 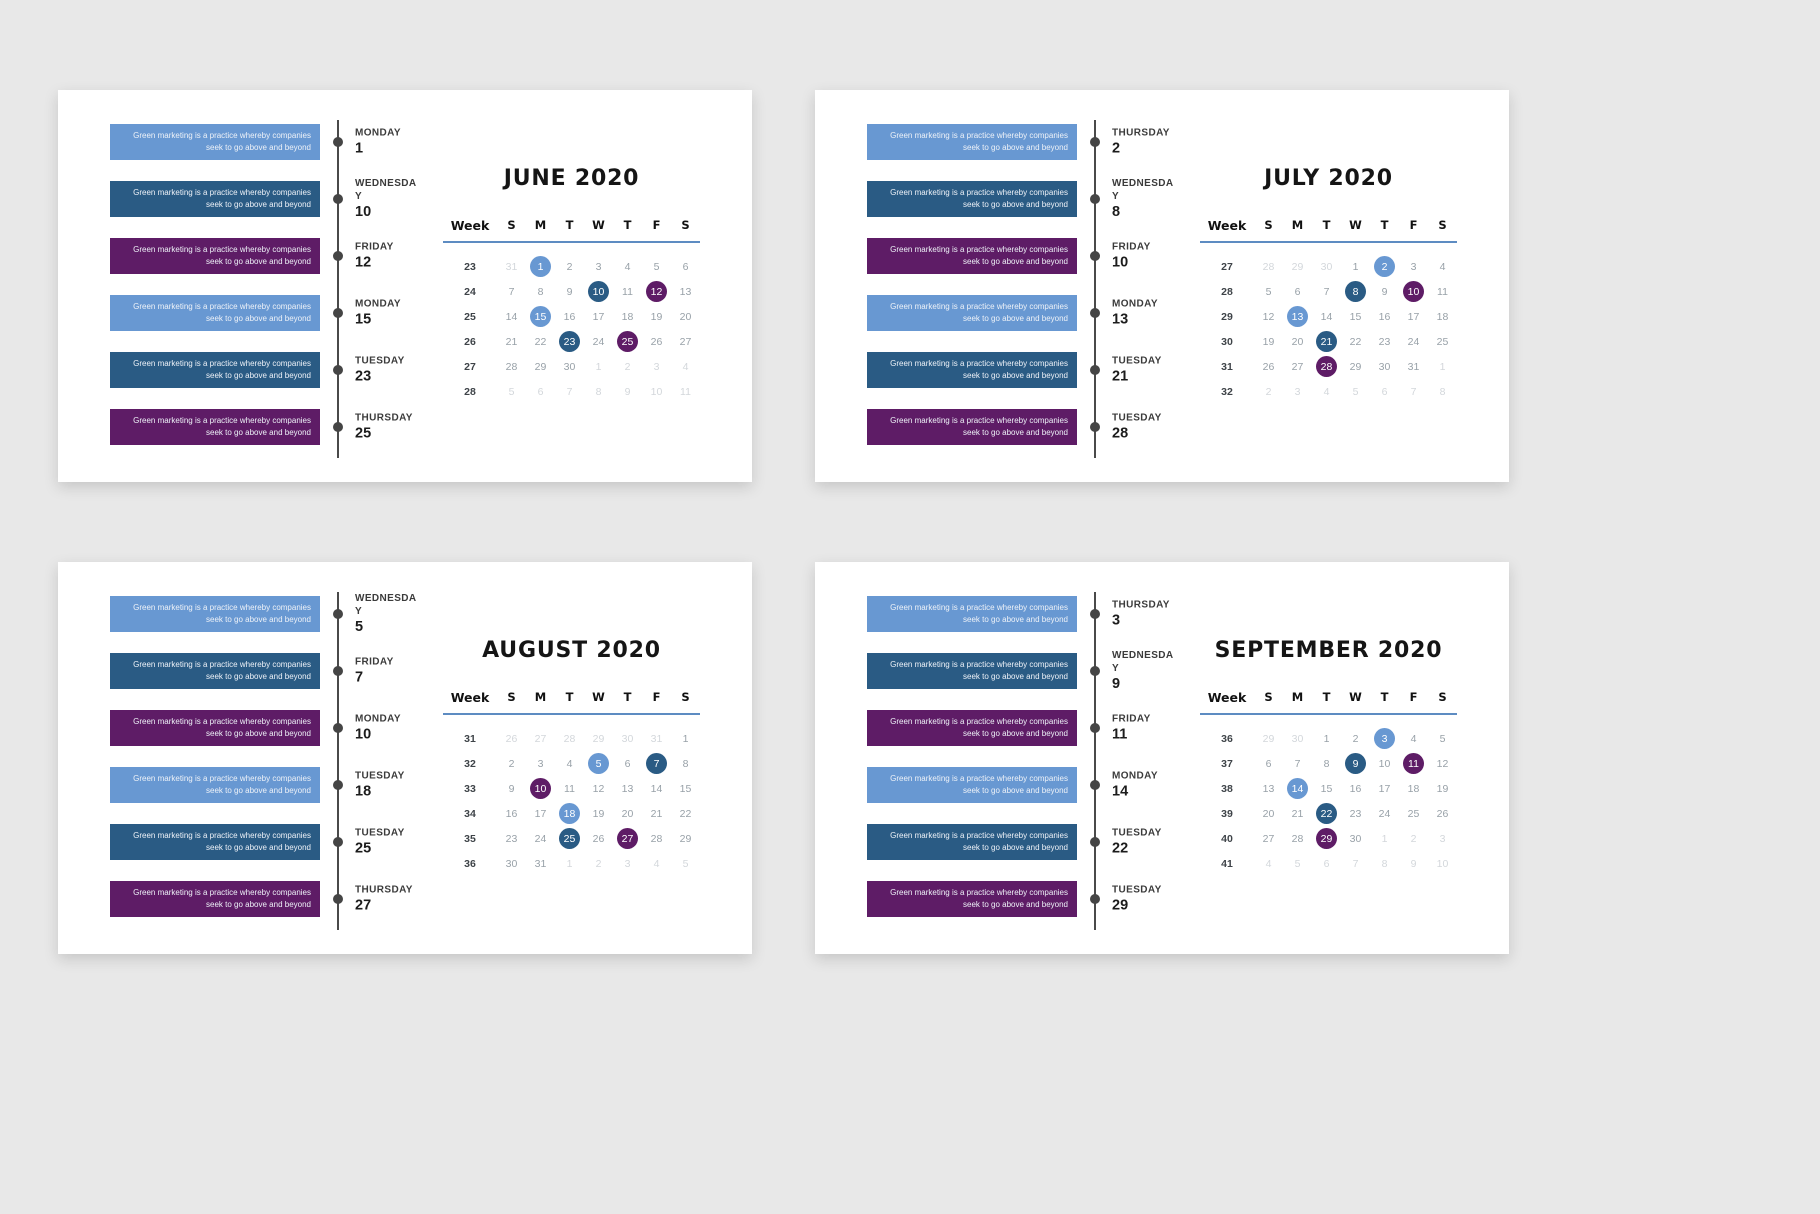 I want to click on event-date-circle: 3, so click(x=1384, y=738).